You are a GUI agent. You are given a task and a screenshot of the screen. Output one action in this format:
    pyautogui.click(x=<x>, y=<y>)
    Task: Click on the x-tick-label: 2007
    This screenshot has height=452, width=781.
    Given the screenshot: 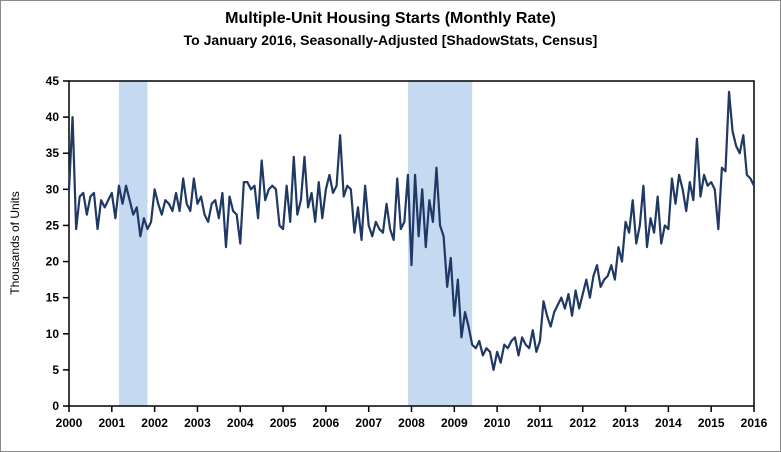 What is the action you would take?
    pyautogui.click(x=368, y=423)
    